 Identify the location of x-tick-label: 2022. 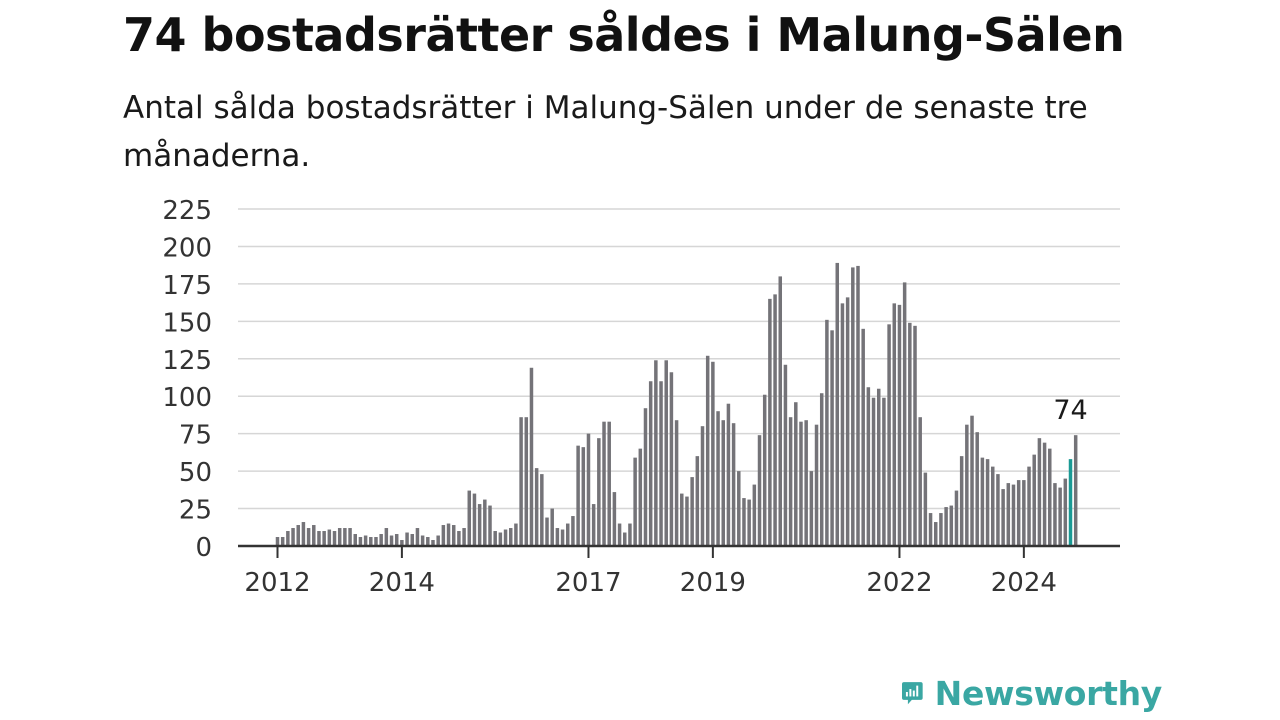
(899, 583).